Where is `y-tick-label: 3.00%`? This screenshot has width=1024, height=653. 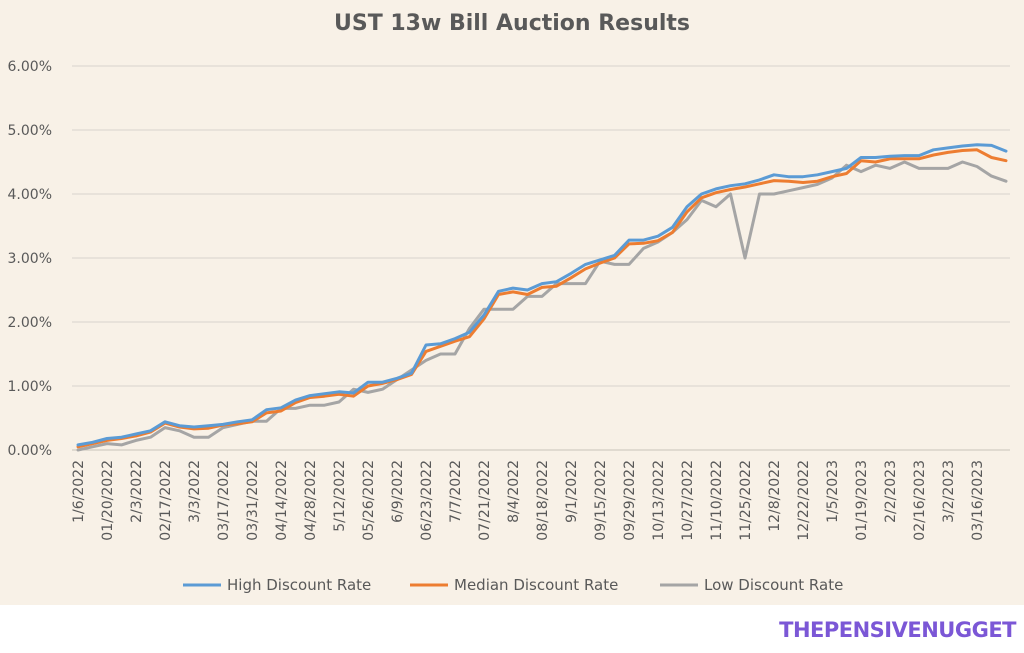
y-tick-label: 3.00% is located at coordinates (30, 259).